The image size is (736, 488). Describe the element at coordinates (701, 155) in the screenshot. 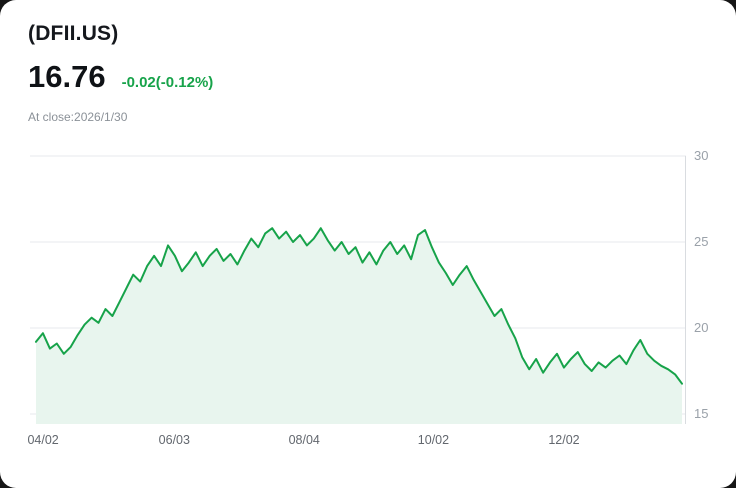

I see `y-tick-label: 30` at that location.